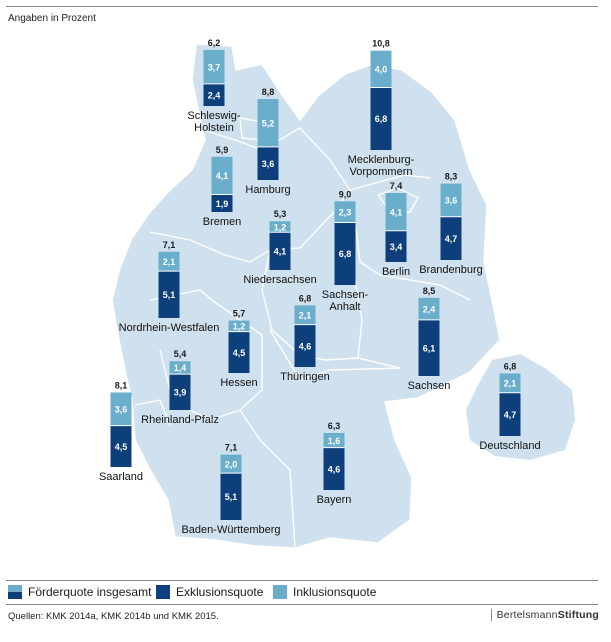  What do you see at coordinates (15, 592) in the screenshot?
I see `legend-swatch-total` at bounding box center [15, 592].